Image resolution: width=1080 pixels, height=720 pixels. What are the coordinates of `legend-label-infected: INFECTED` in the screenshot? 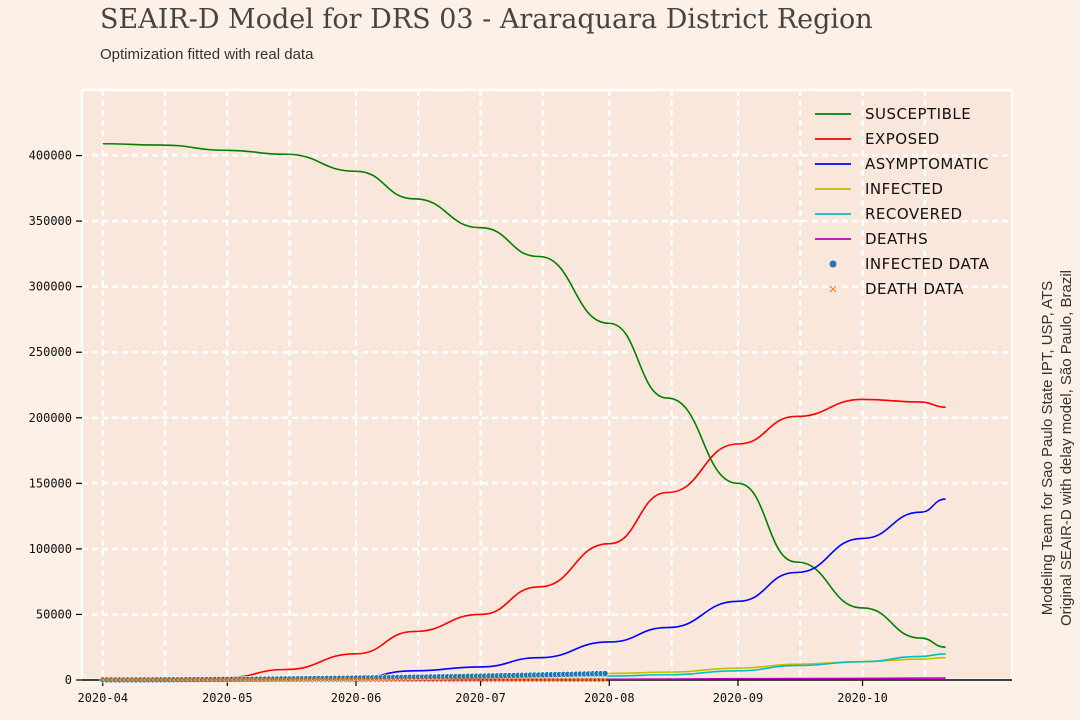 It's located at (904, 189).